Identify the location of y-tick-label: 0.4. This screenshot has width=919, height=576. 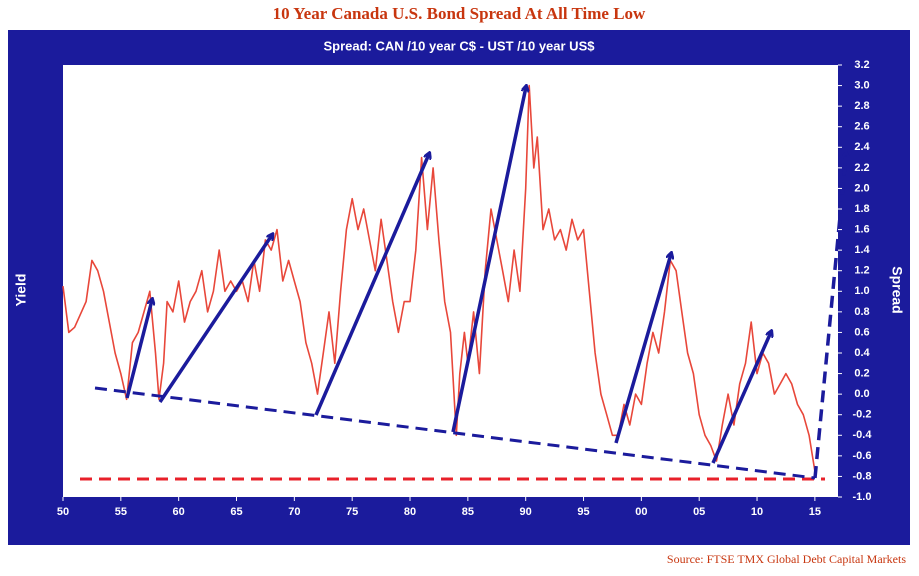
(862, 353).